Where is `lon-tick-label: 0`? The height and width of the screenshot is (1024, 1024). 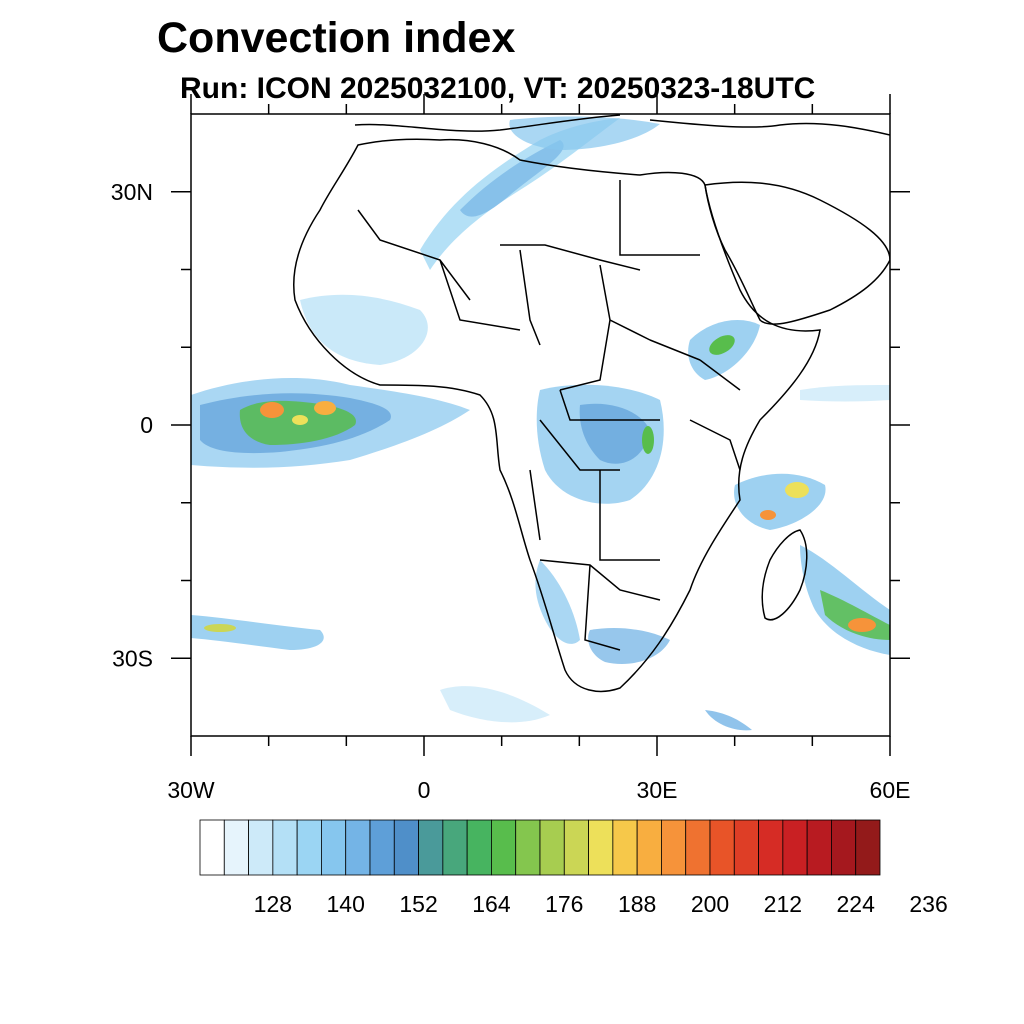 lon-tick-label: 0 is located at coordinates (424, 790).